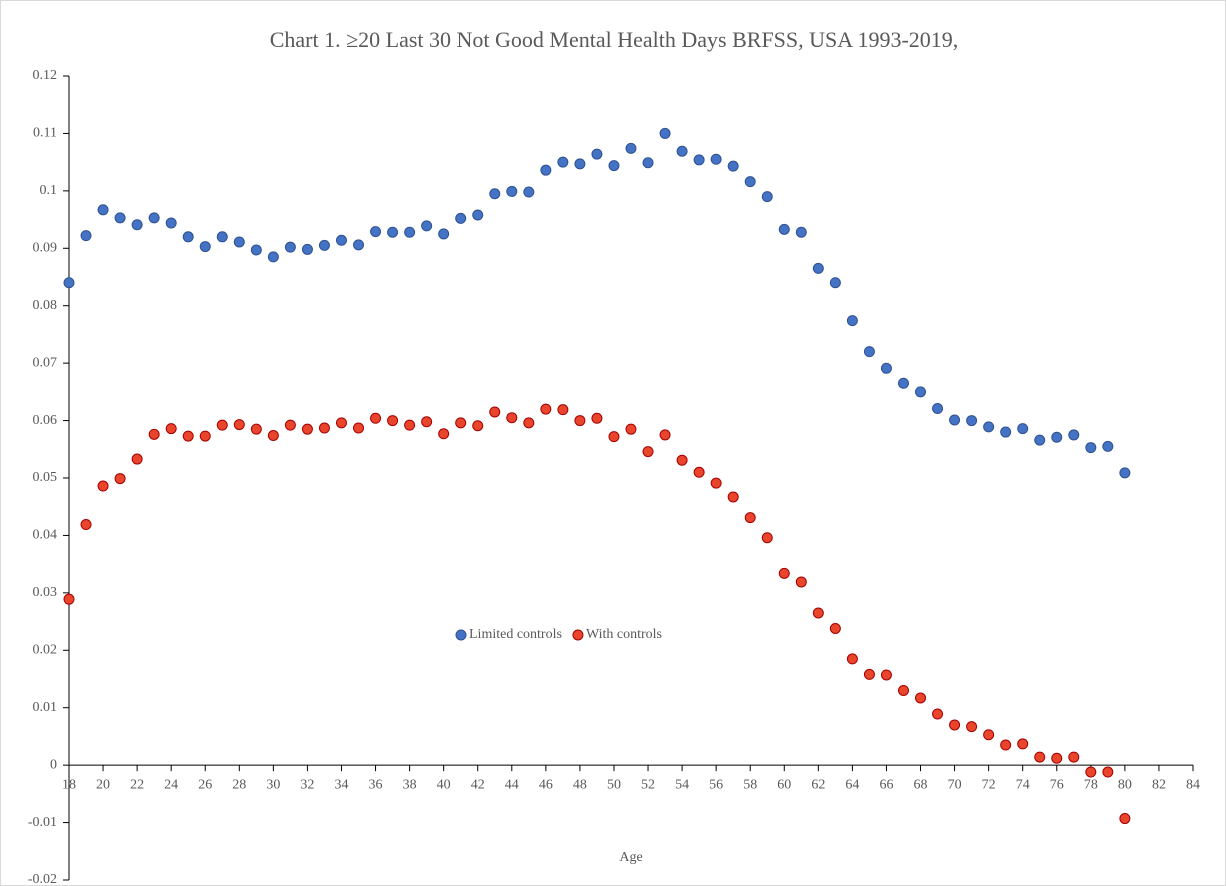 The height and width of the screenshot is (886, 1226). What do you see at coordinates (1023, 784) in the screenshot?
I see `x-tick-label: 74` at bounding box center [1023, 784].